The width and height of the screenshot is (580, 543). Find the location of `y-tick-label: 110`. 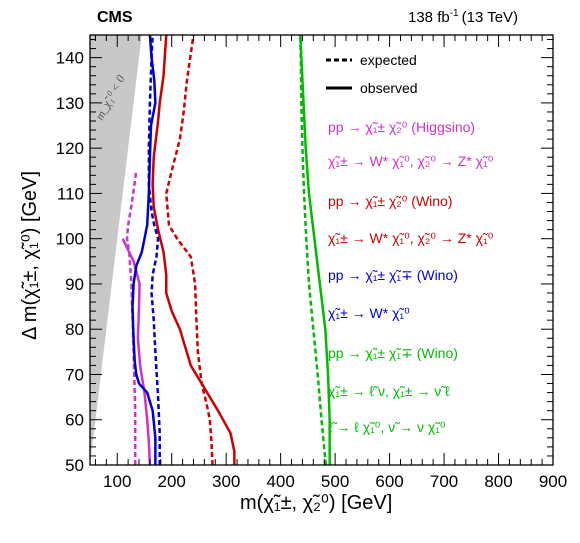

y-tick-label: 110 is located at coordinates (70, 193).